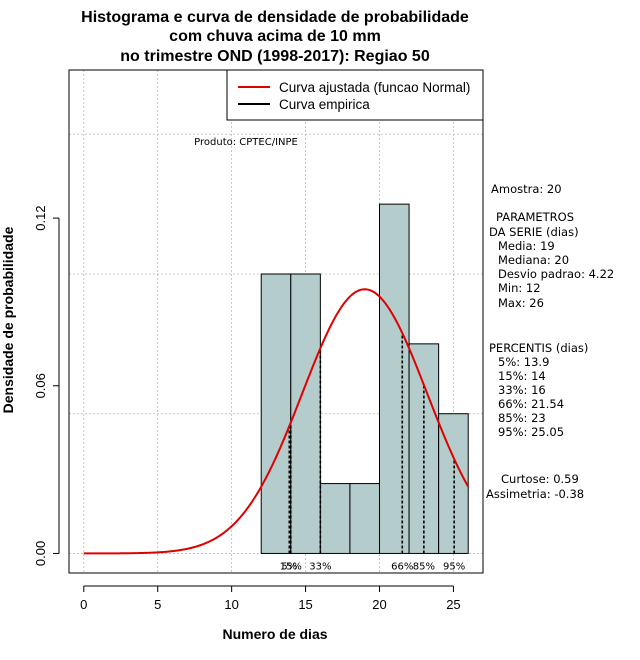 The image size is (640, 660). I want to click on x-tick-label: 10, so click(231, 604).